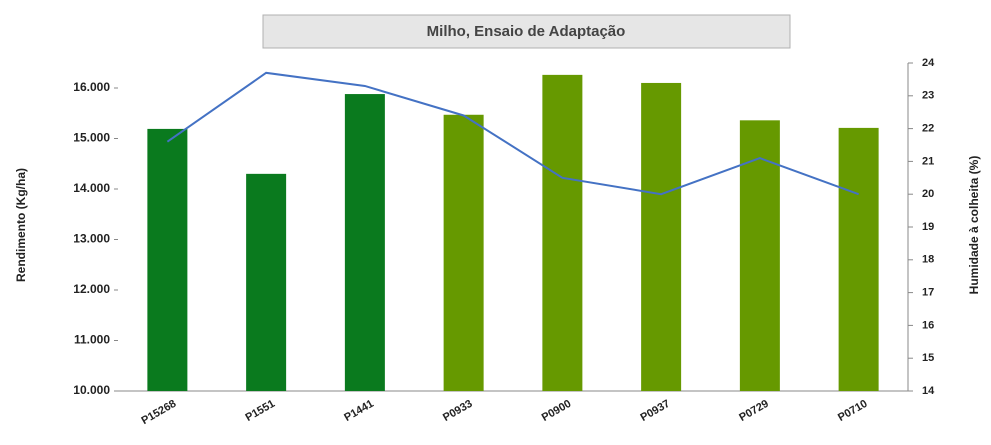 This screenshot has width=991, height=445. Describe the element at coordinates (928, 63) in the screenshot. I see `y2-tick-label: 24` at that location.